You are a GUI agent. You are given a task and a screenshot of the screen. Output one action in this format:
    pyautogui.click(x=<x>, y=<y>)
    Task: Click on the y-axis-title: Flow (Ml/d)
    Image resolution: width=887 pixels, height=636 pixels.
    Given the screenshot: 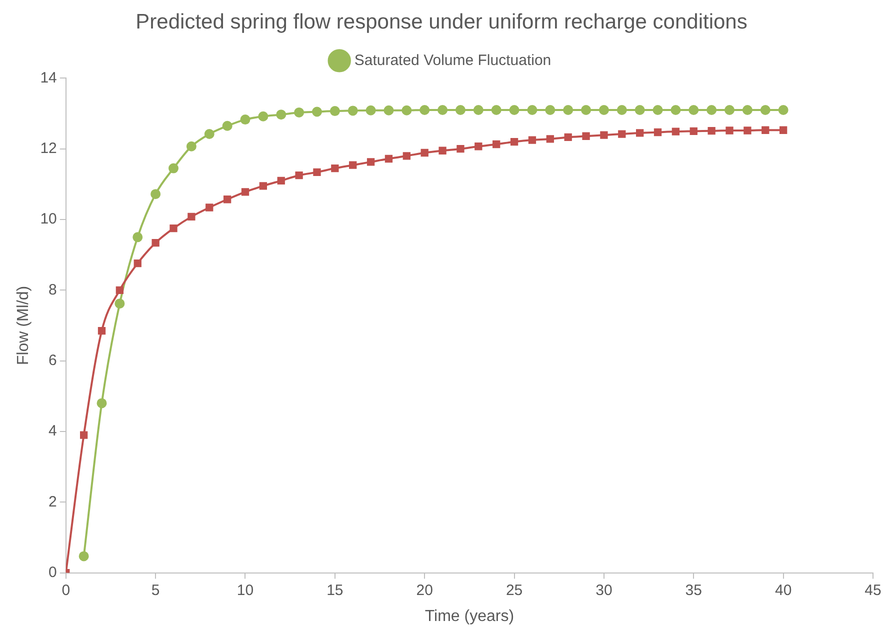 What is the action you would take?
    pyautogui.click(x=23, y=326)
    